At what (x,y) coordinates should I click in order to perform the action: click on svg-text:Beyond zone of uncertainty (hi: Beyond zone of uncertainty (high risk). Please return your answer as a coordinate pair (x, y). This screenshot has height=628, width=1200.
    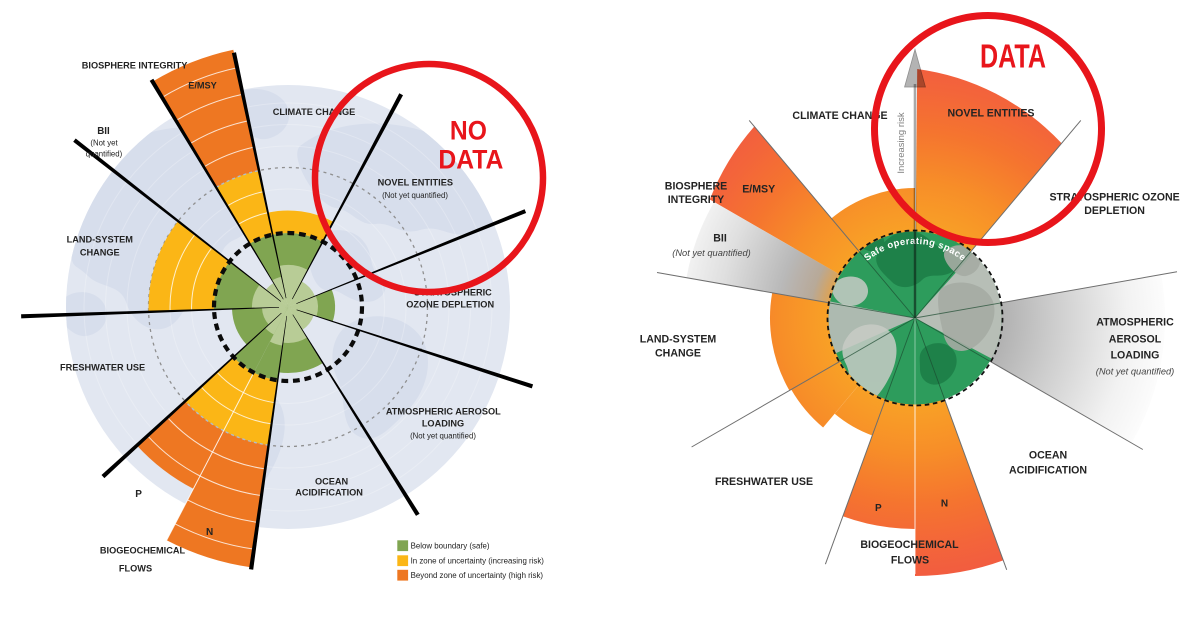
    Looking at the image, I should click on (477, 575).